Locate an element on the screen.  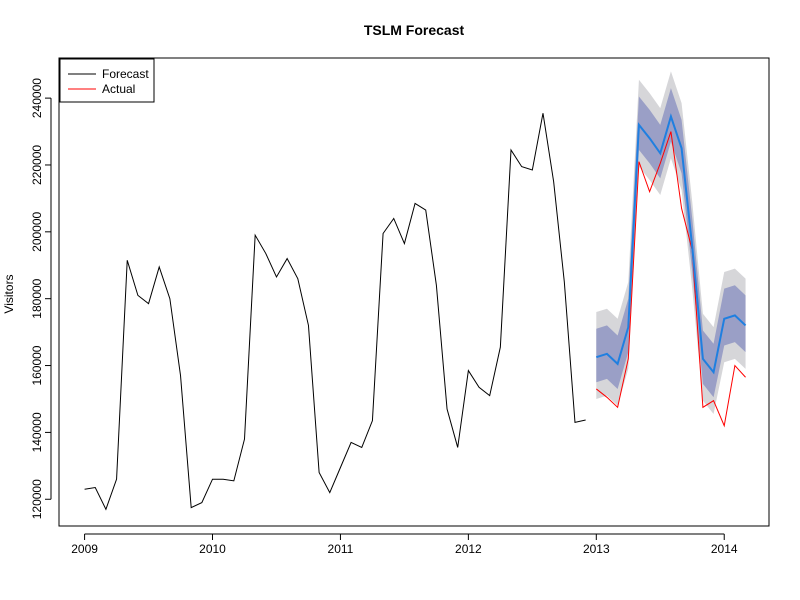
legend-label: Actual is located at coordinates (118, 89).